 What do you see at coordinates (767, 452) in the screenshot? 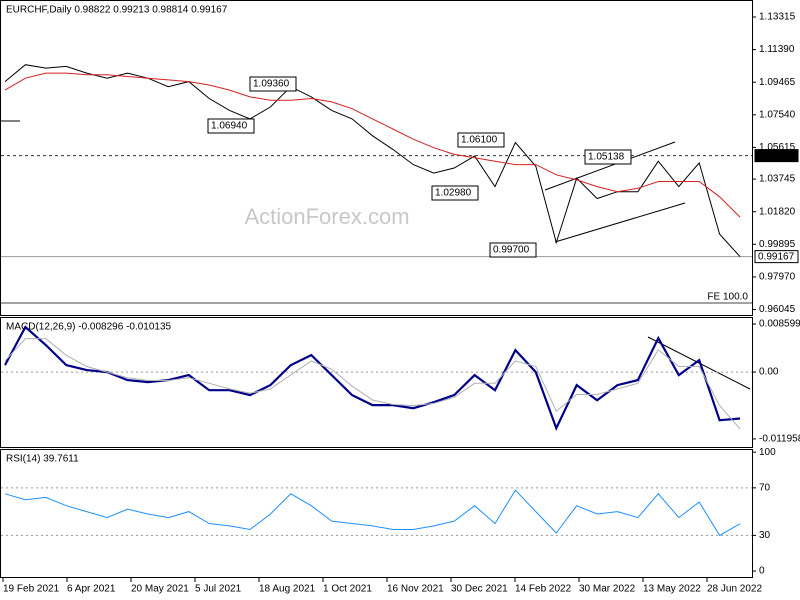
I see `y-tick-label: 100` at bounding box center [767, 452].